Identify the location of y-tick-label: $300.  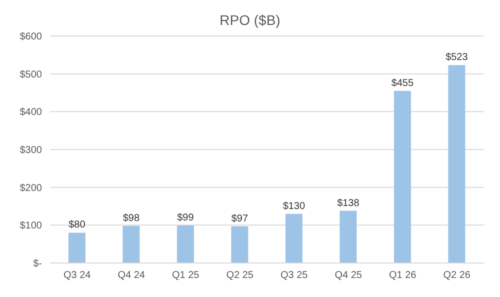
(31, 150).